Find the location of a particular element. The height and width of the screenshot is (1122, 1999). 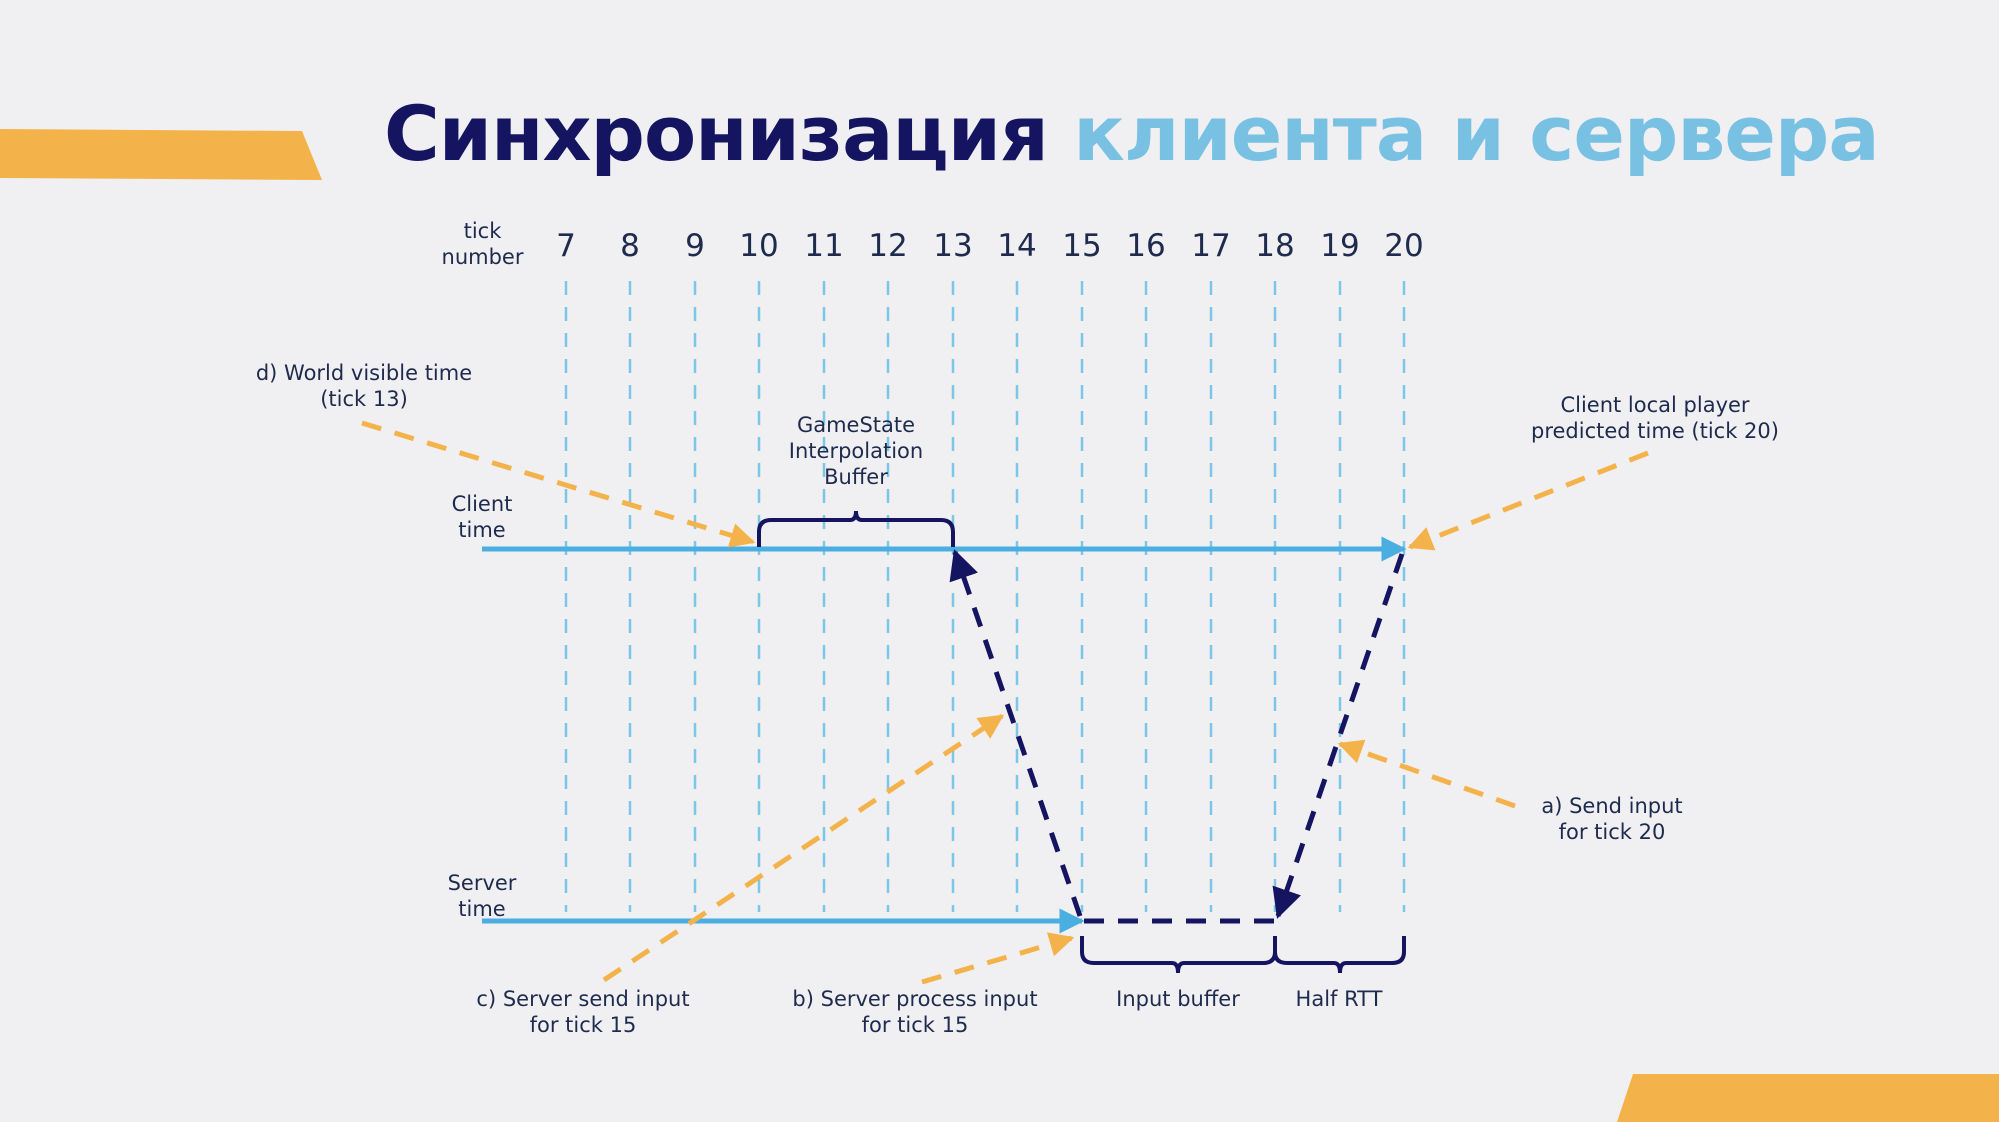

client-time-label-line1: Client is located at coordinates (482, 504).